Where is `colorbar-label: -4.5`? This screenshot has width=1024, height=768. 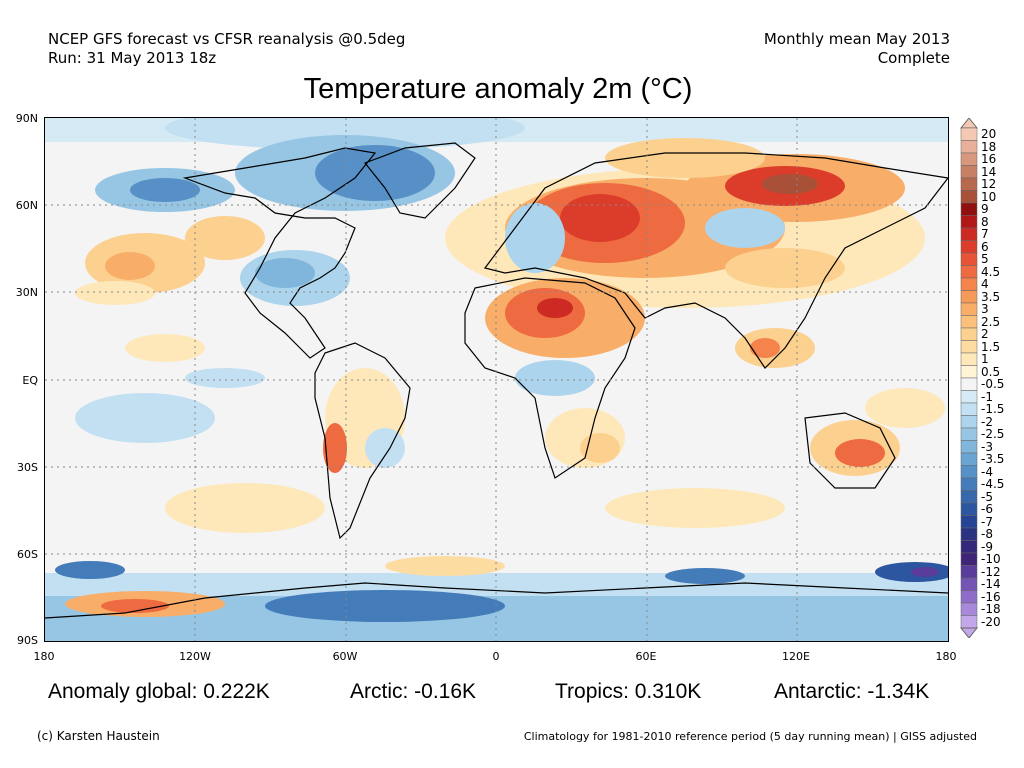 colorbar-label: -4.5 is located at coordinates (993, 484).